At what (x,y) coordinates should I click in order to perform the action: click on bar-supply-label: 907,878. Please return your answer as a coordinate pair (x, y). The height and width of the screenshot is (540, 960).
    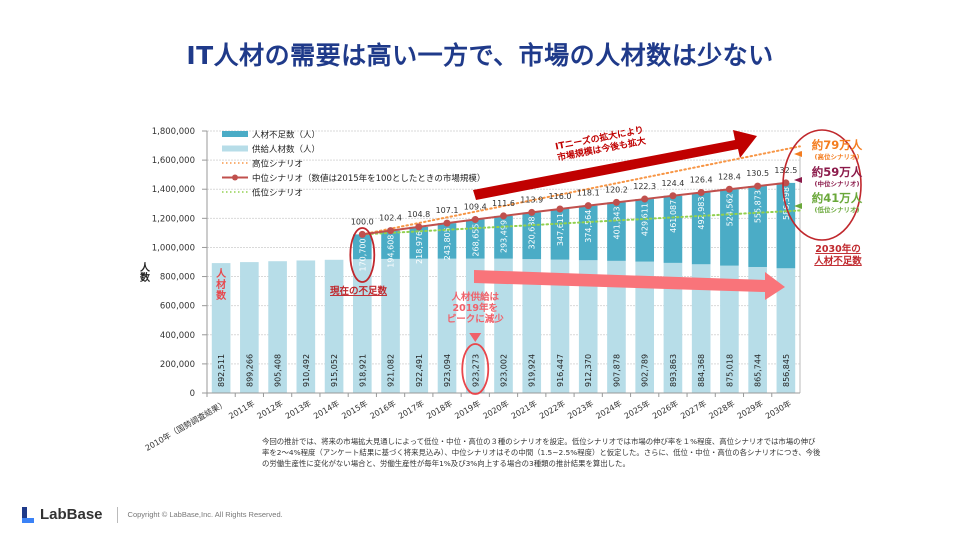
    Looking at the image, I should click on (616, 370).